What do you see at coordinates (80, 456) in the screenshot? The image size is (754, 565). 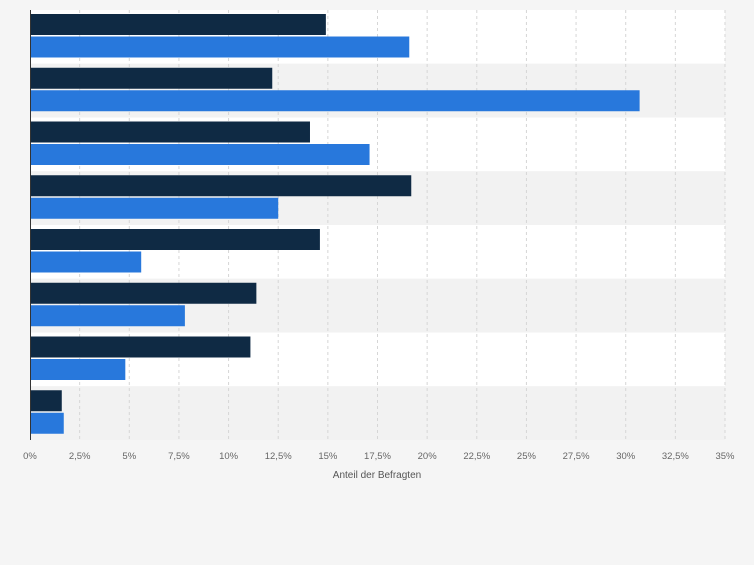 I see `x-tick-label: 2,5%` at bounding box center [80, 456].